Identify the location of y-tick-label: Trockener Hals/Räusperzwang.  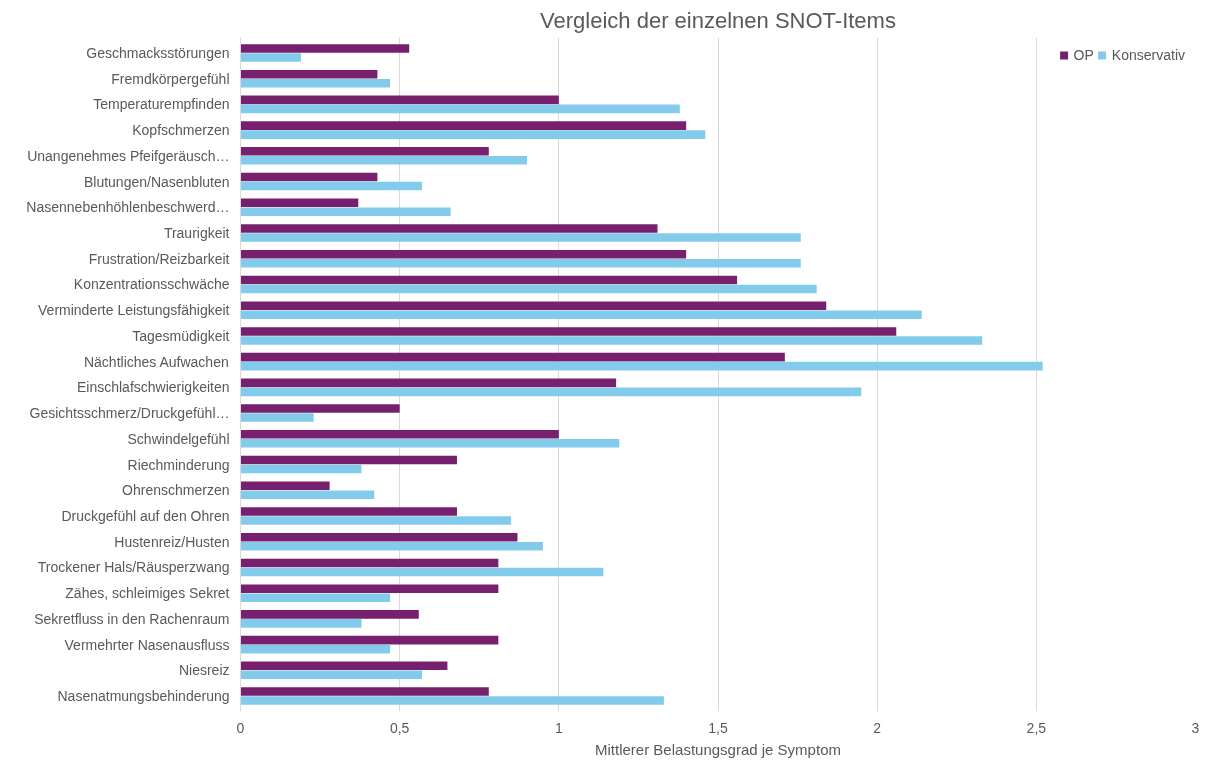
(133, 567).